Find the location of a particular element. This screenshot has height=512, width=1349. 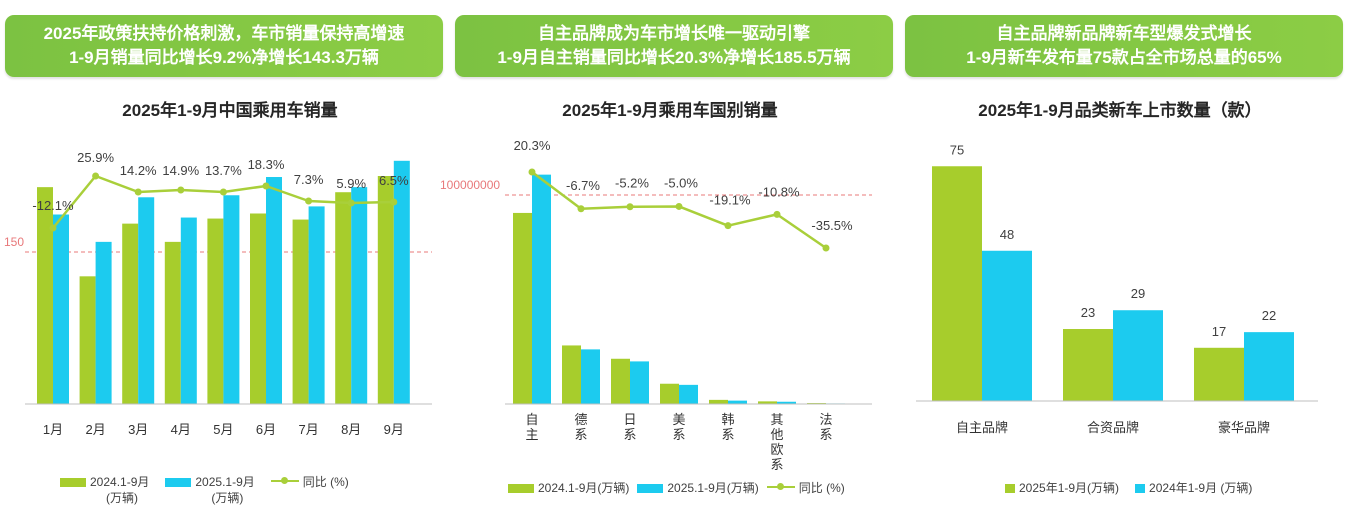

legend-item-yoy: 同比 (%) is located at coordinates (309, 482).